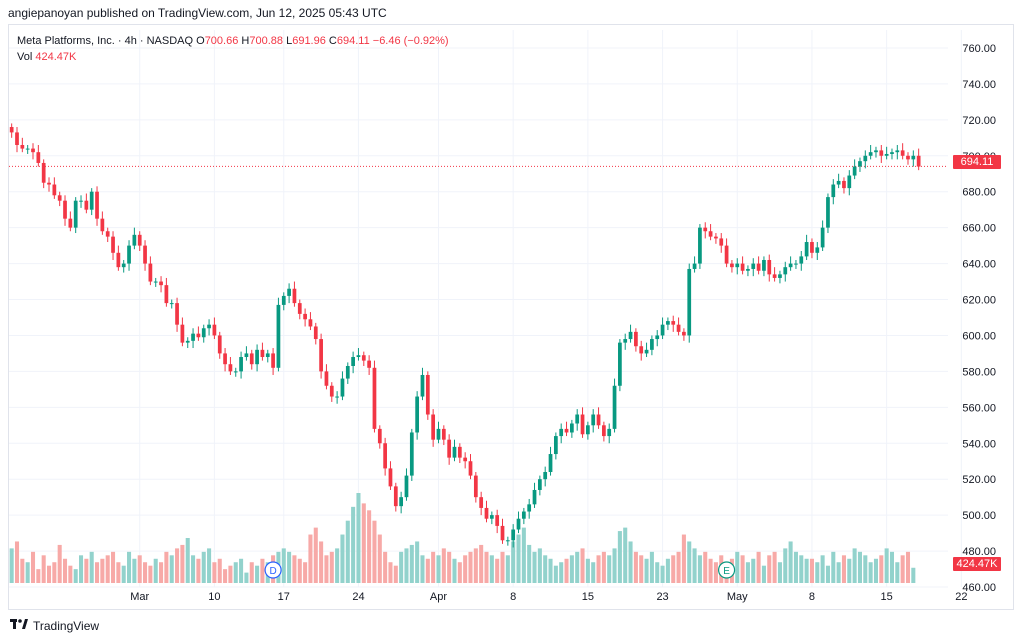  I want to click on y-tick-label: 520.00, so click(979, 480).